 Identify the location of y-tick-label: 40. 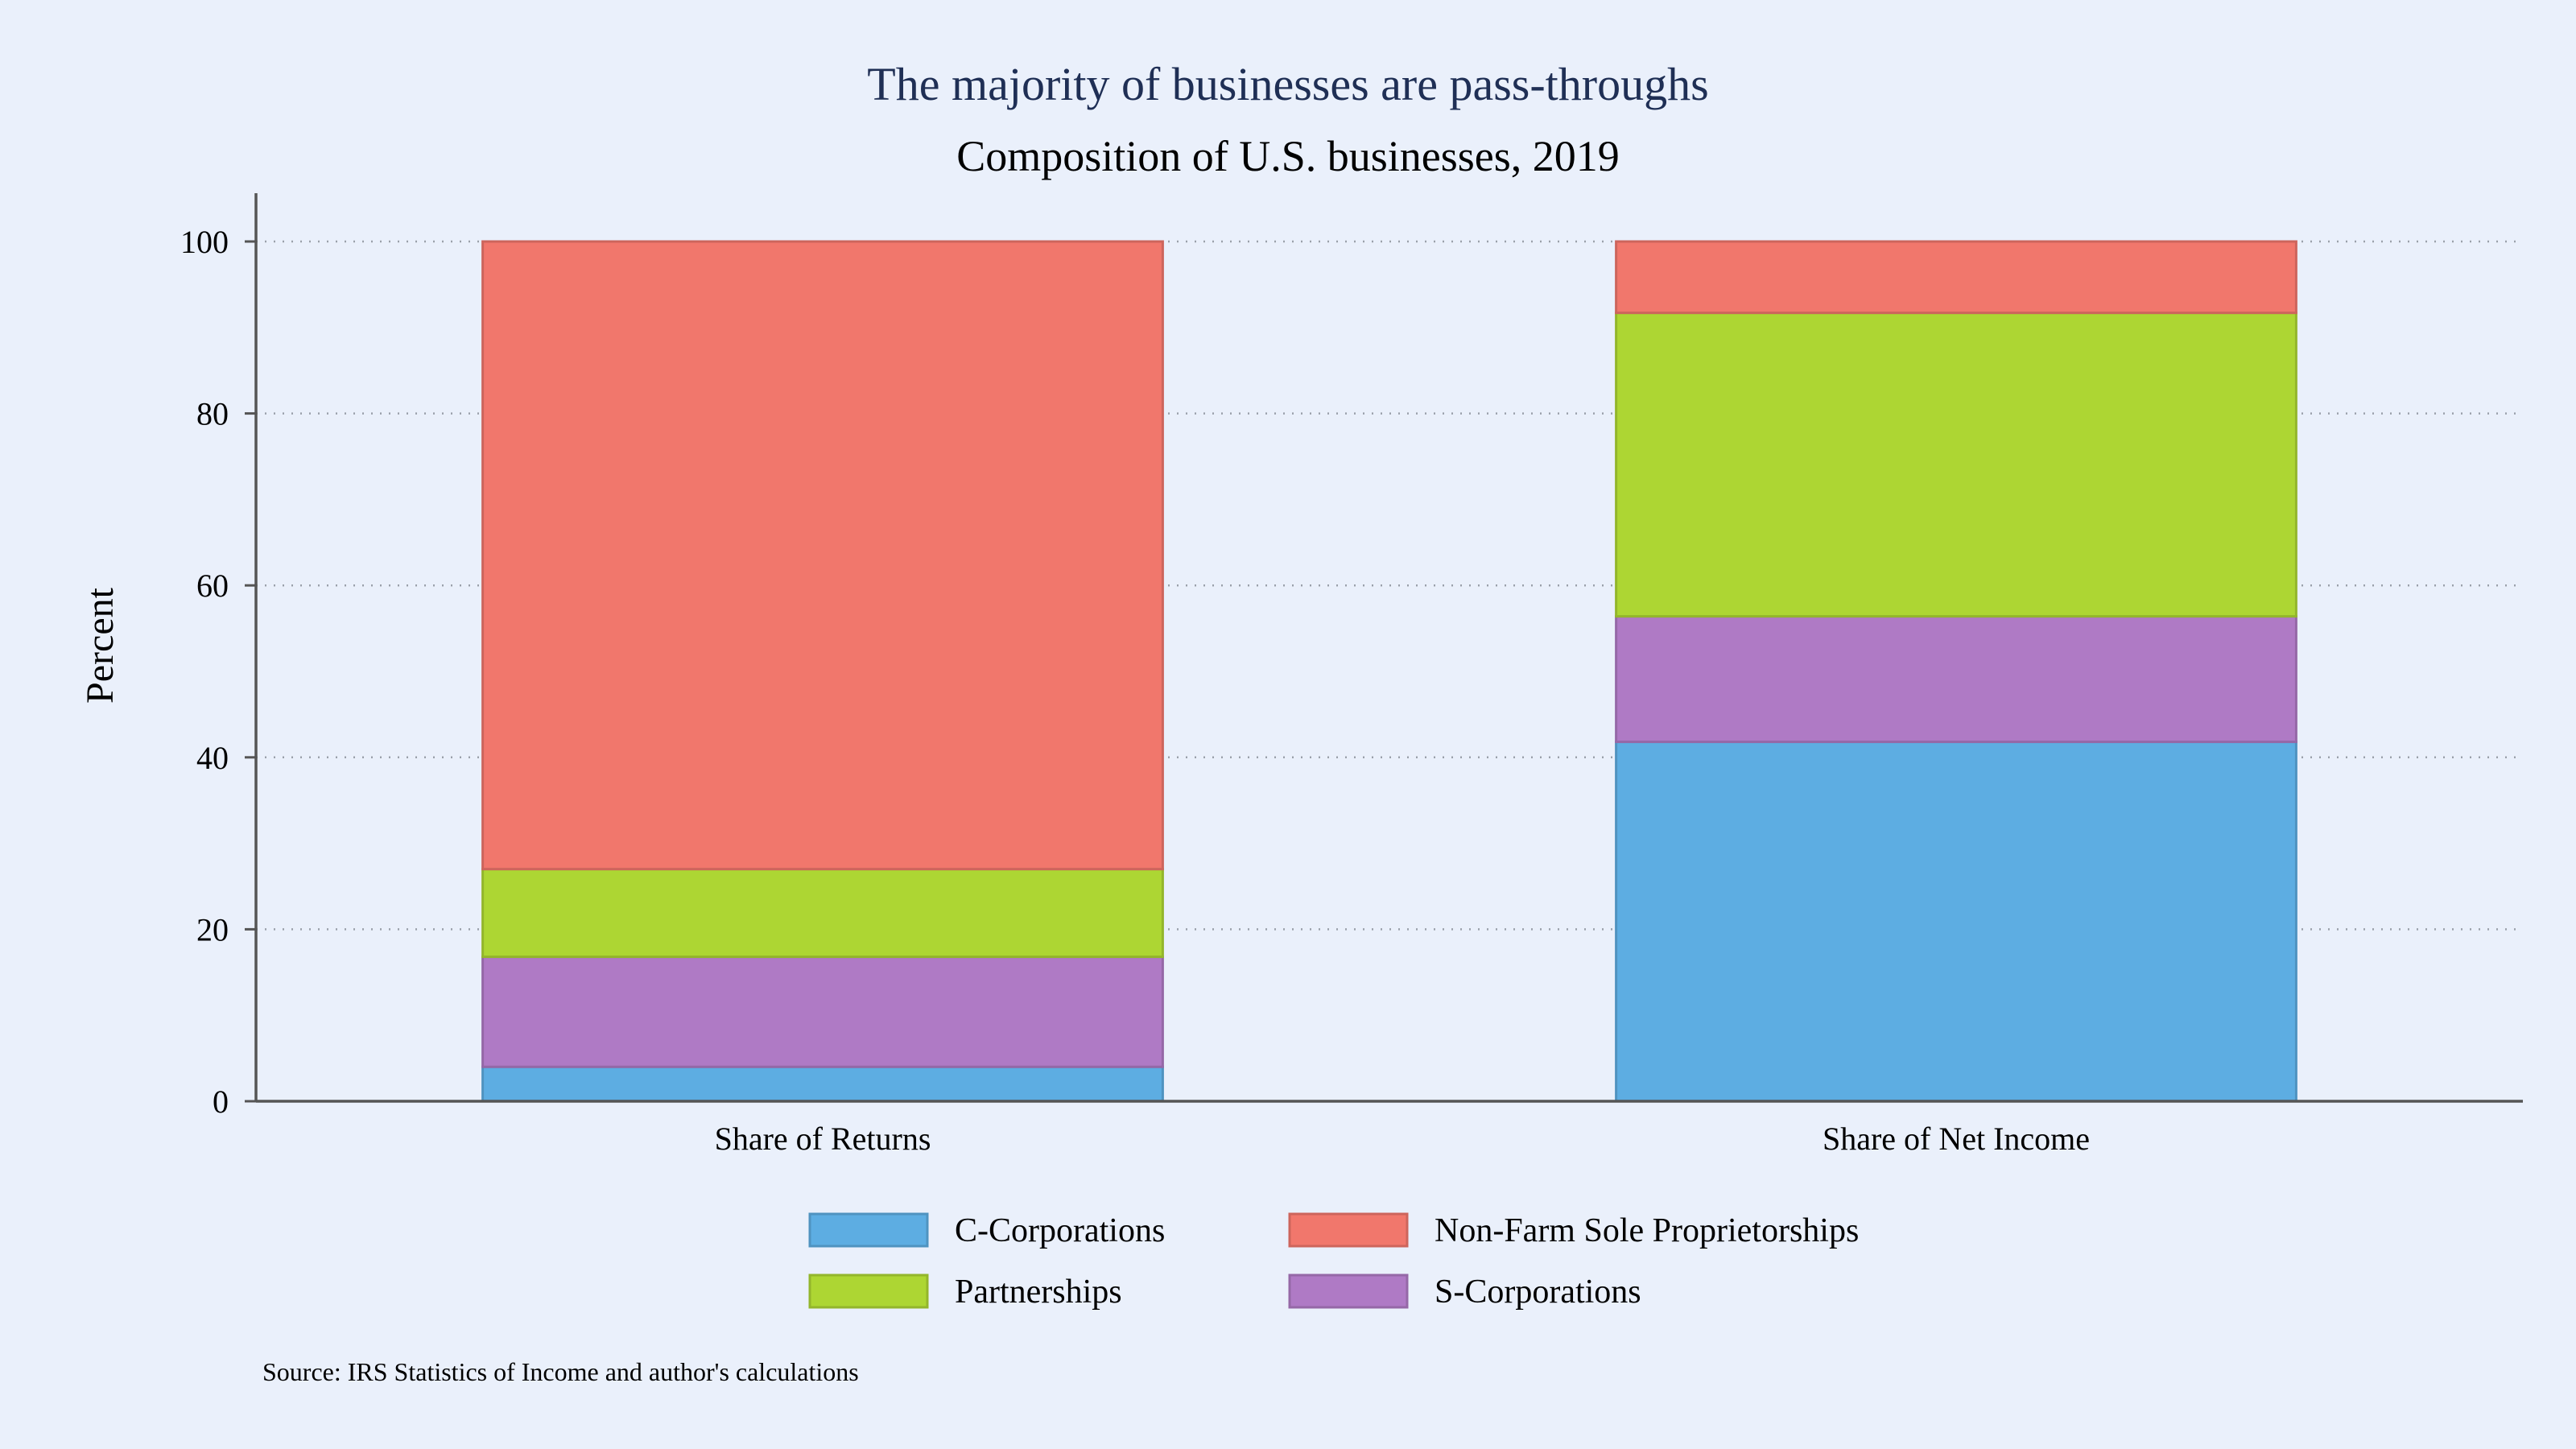
(212, 758).